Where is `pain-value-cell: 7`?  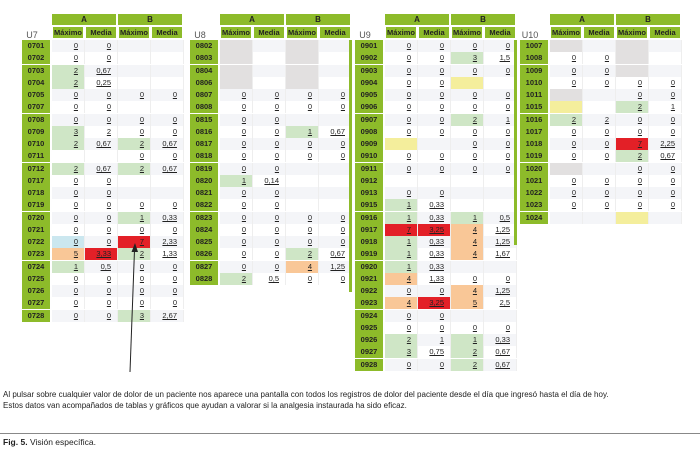 pain-value-cell: 7 is located at coordinates (632, 144).